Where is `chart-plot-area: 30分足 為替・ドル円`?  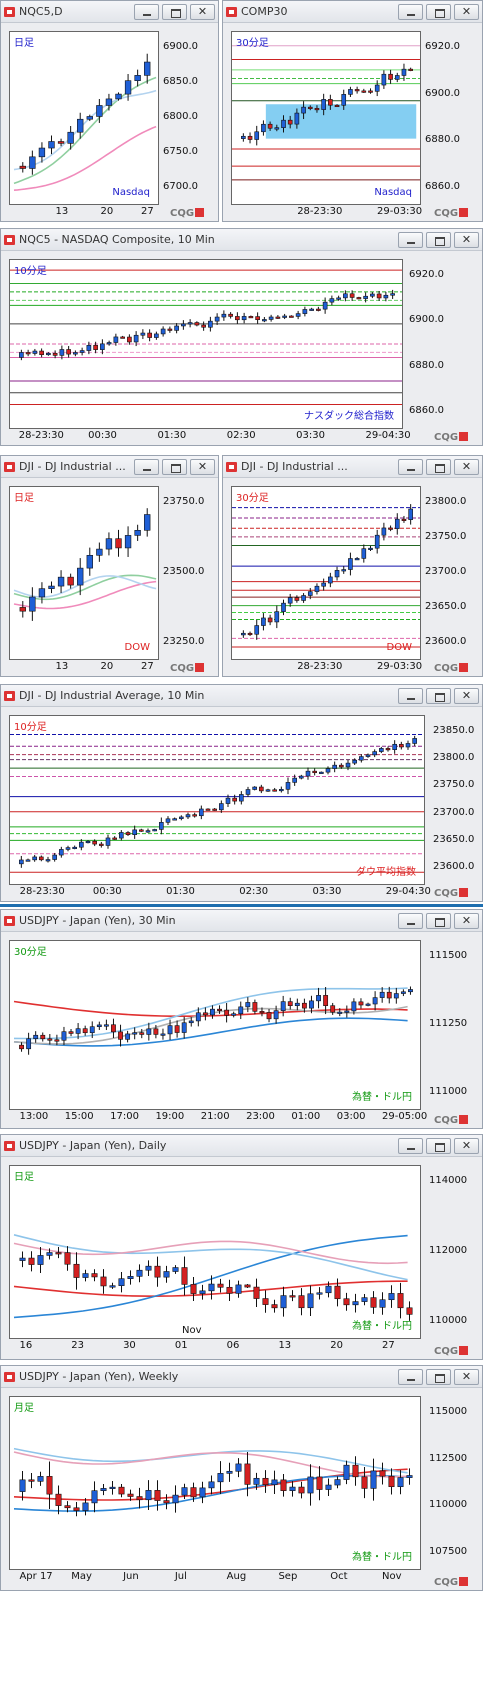
chart-plot-area: 30分足 為替・ドル円 is located at coordinates (215, 1025).